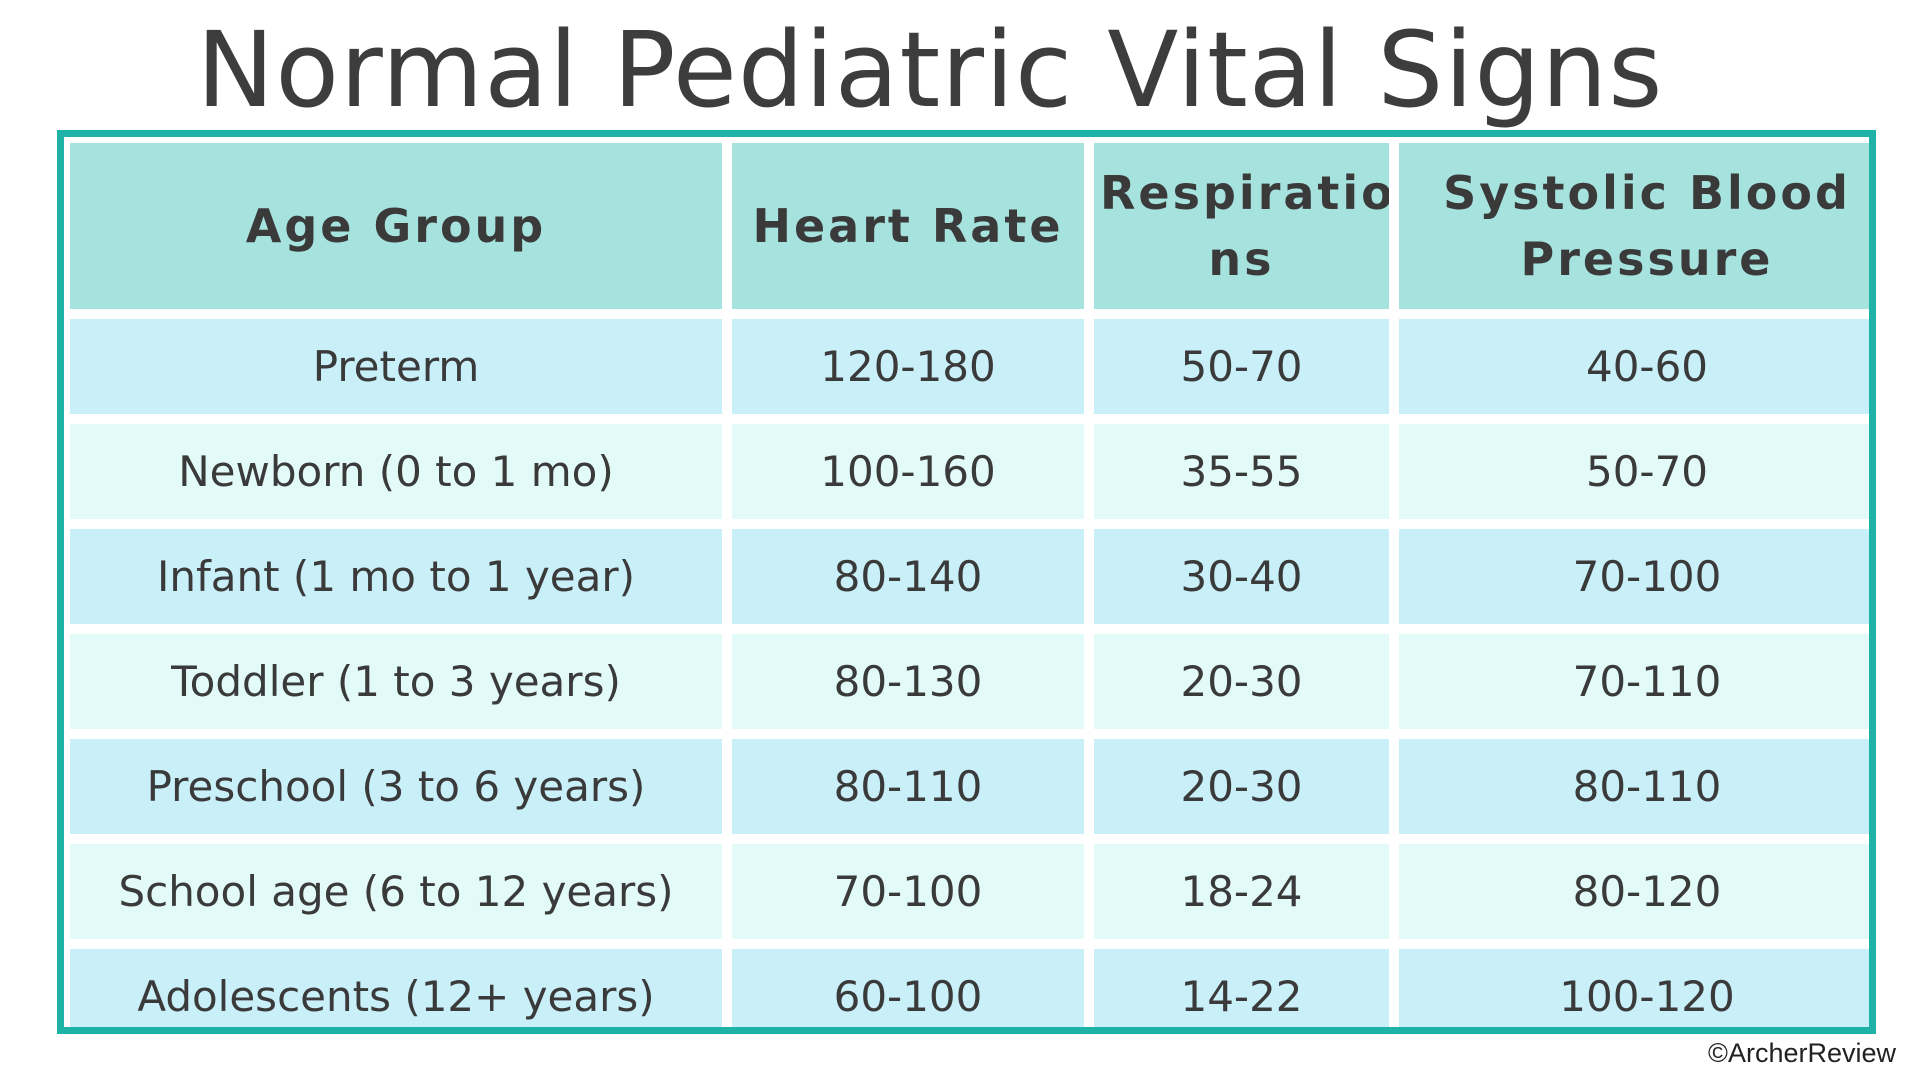 The height and width of the screenshot is (1080, 1920). I want to click on cell-respirations: 35-55, so click(1241, 471).